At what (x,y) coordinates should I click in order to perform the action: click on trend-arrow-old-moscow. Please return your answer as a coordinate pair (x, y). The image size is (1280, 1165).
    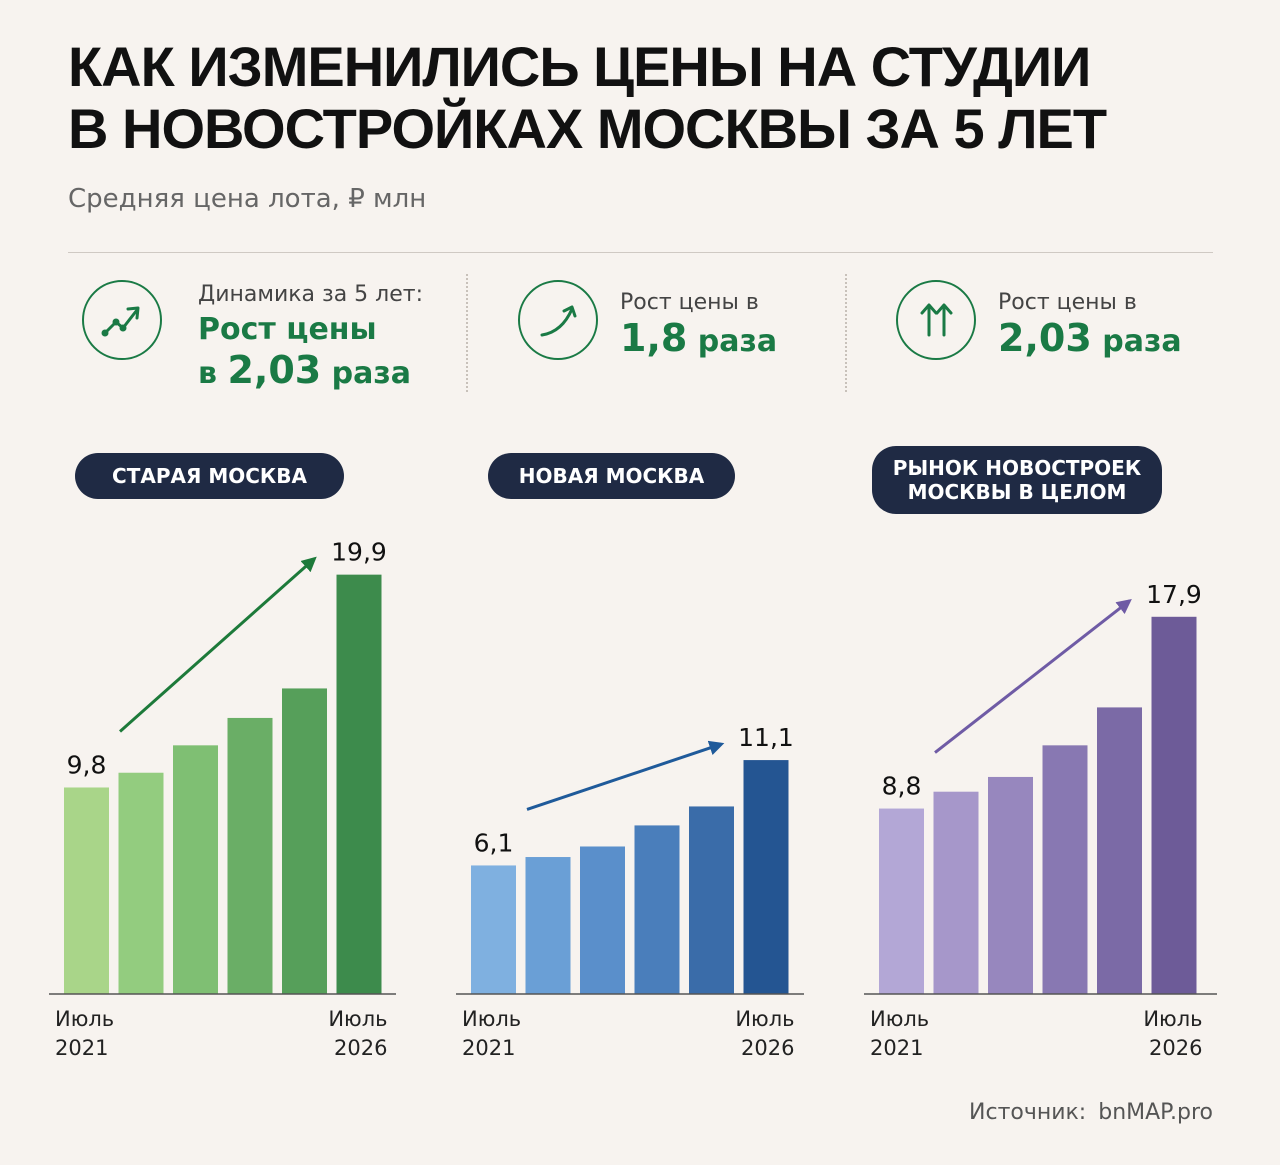
    Looking at the image, I should click on (218, 644).